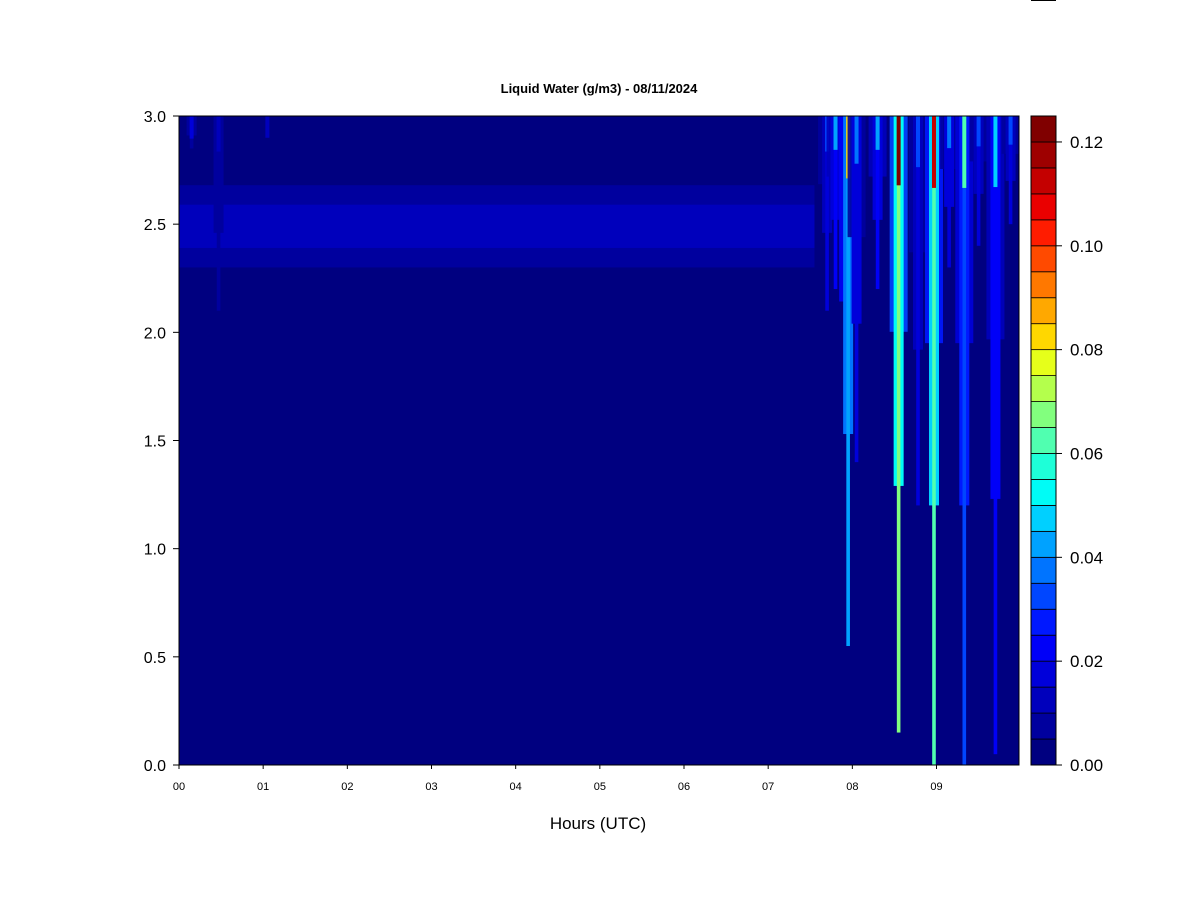 The width and height of the screenshot is (1200, 900). What do you see at coordinates (1086, 765) in the screenshot?
I see `colorbar-tick-label: 0.00` at bounding box center [1086, 765].